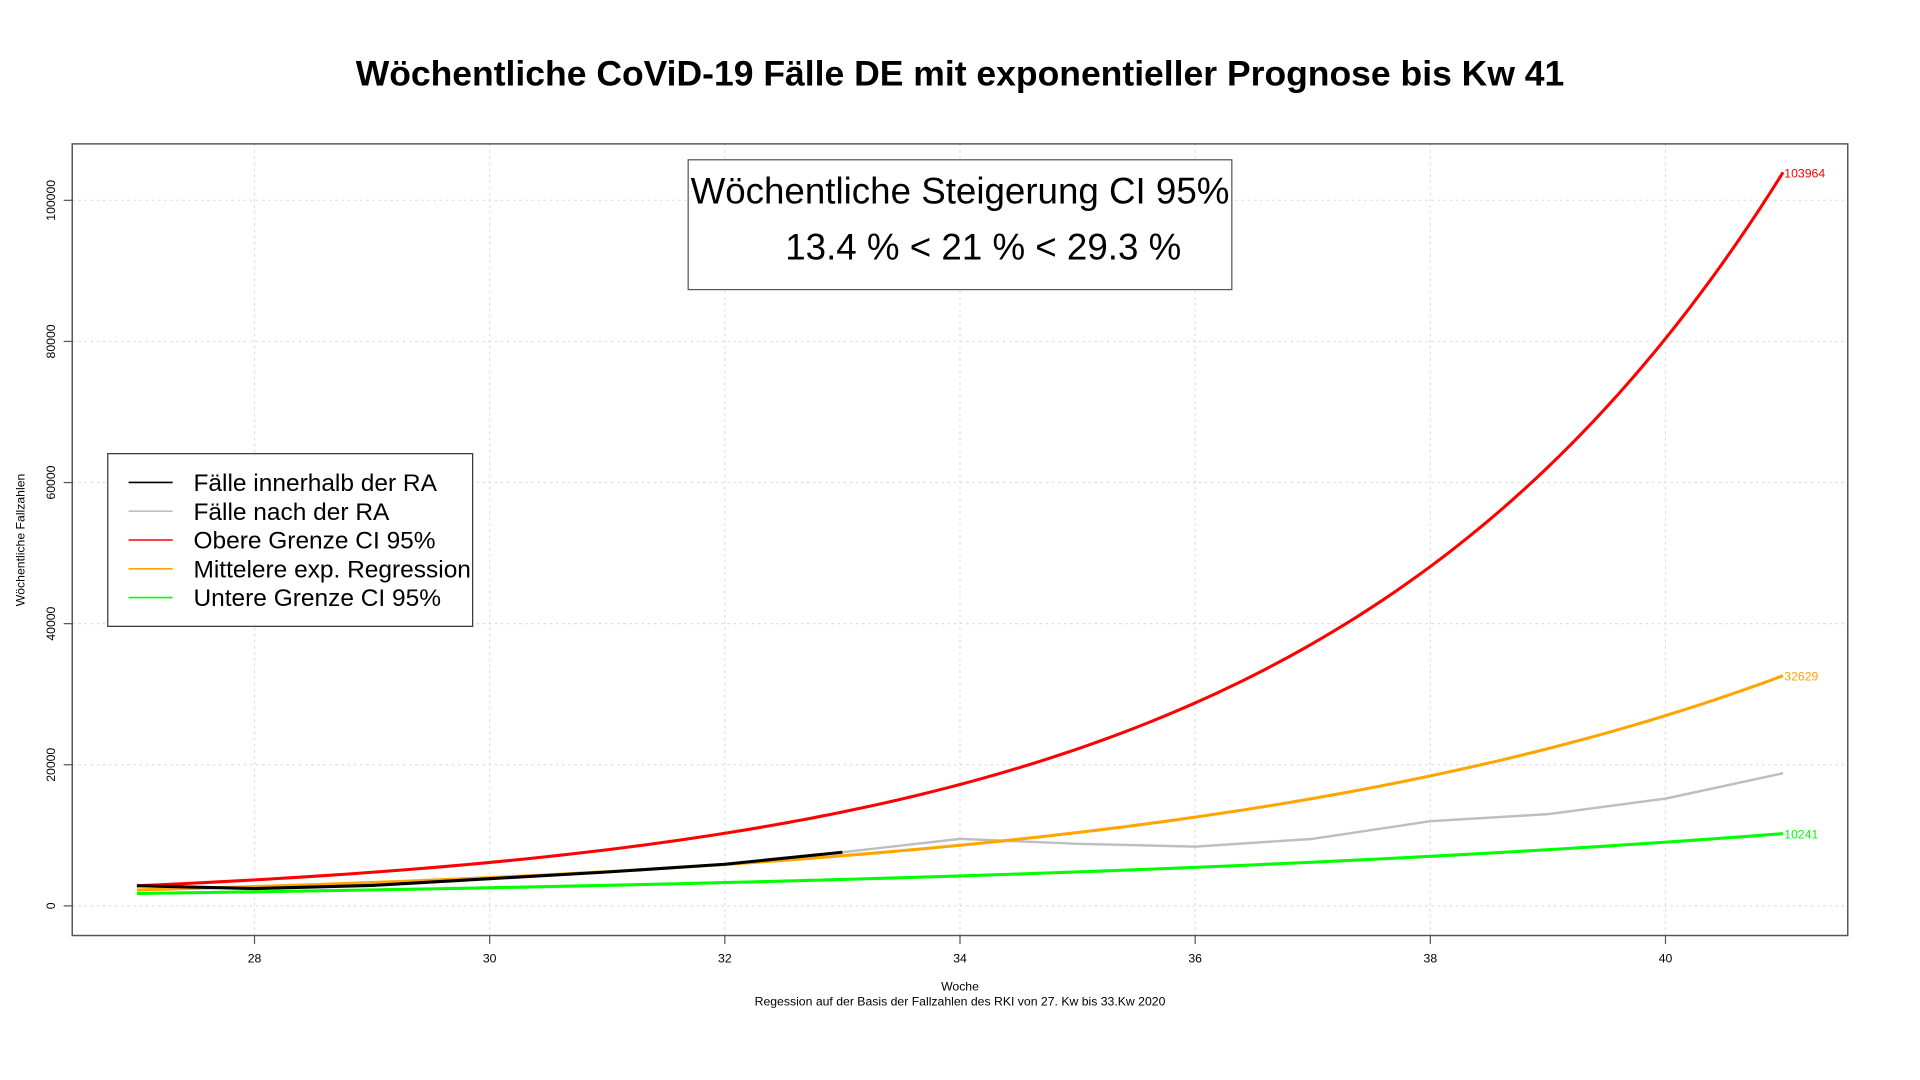  I want to click on y-tick-label: 60000, so click(51, 482).